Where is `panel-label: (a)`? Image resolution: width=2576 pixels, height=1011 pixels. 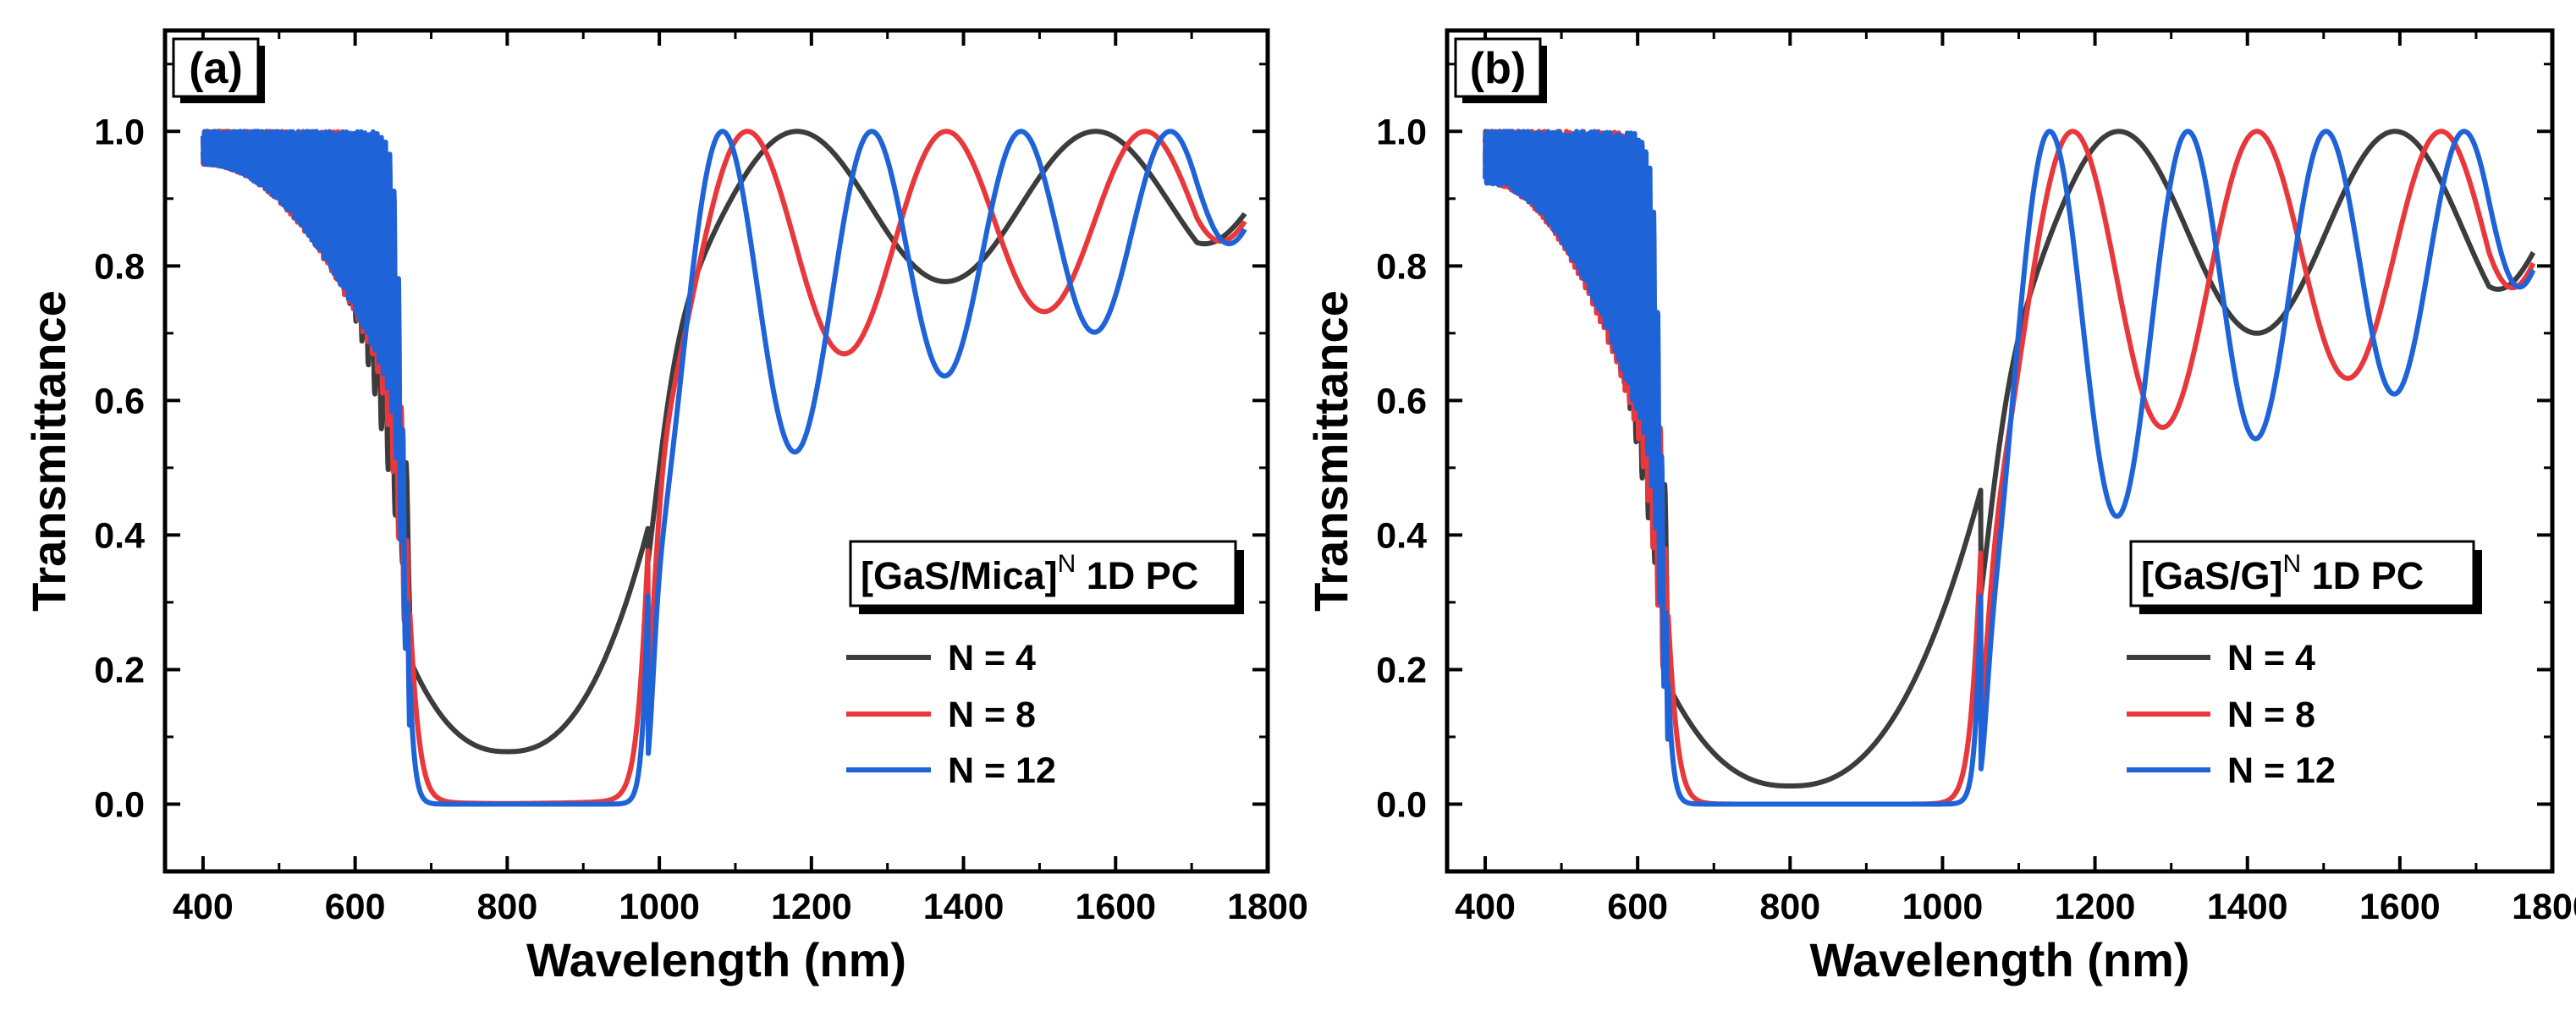
panel-label: (a) is located at coordinates (216, 68).